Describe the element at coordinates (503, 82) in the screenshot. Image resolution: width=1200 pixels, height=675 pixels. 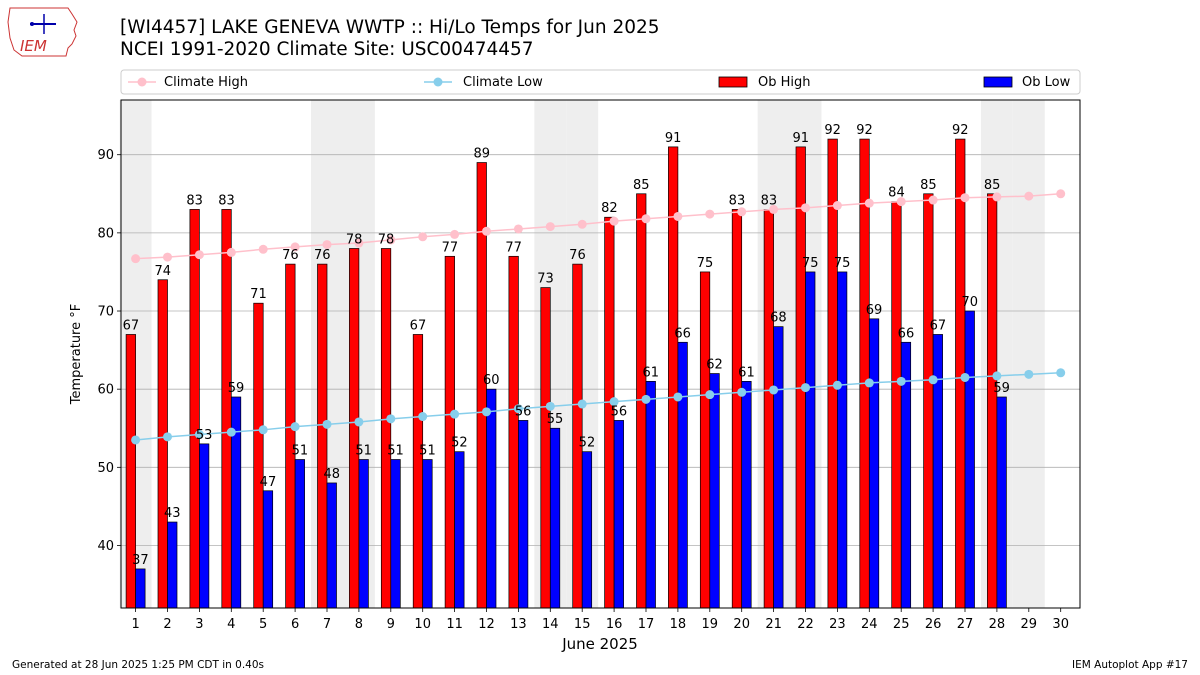
I see `legend-label: Climate Low` at that location.